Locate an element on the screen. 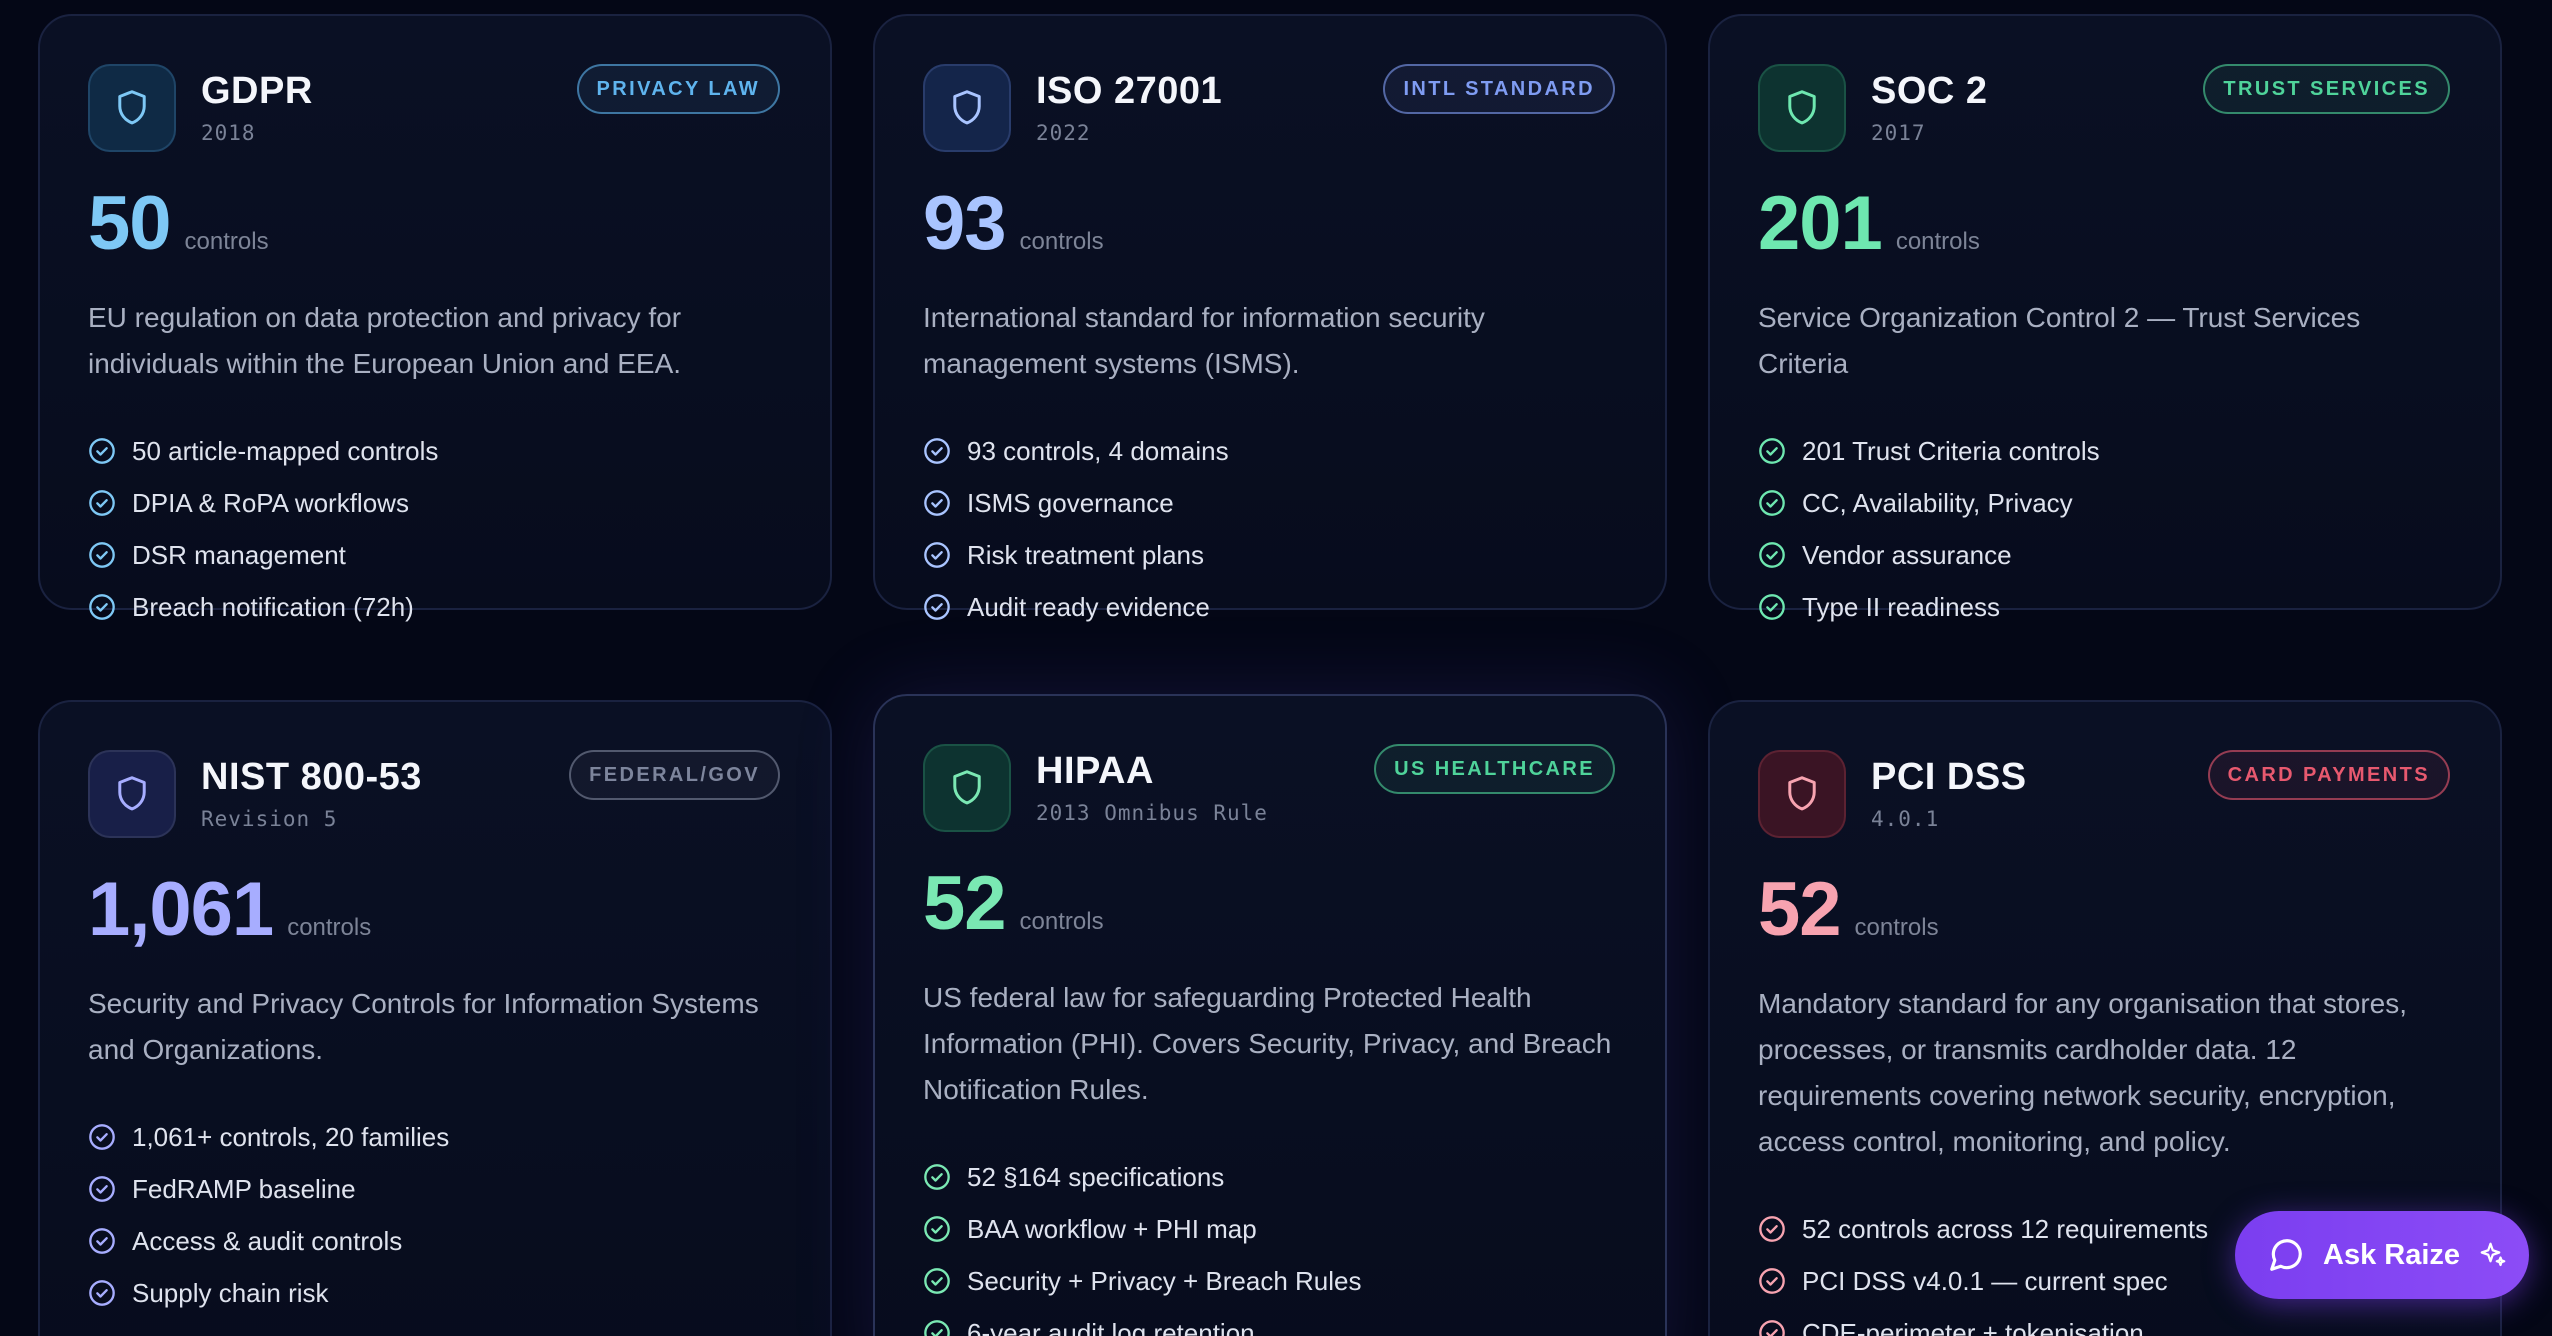 The image size is (2552, 1336). ask-raize-label: Ask Raize is located at coordinates (2392, 1254).